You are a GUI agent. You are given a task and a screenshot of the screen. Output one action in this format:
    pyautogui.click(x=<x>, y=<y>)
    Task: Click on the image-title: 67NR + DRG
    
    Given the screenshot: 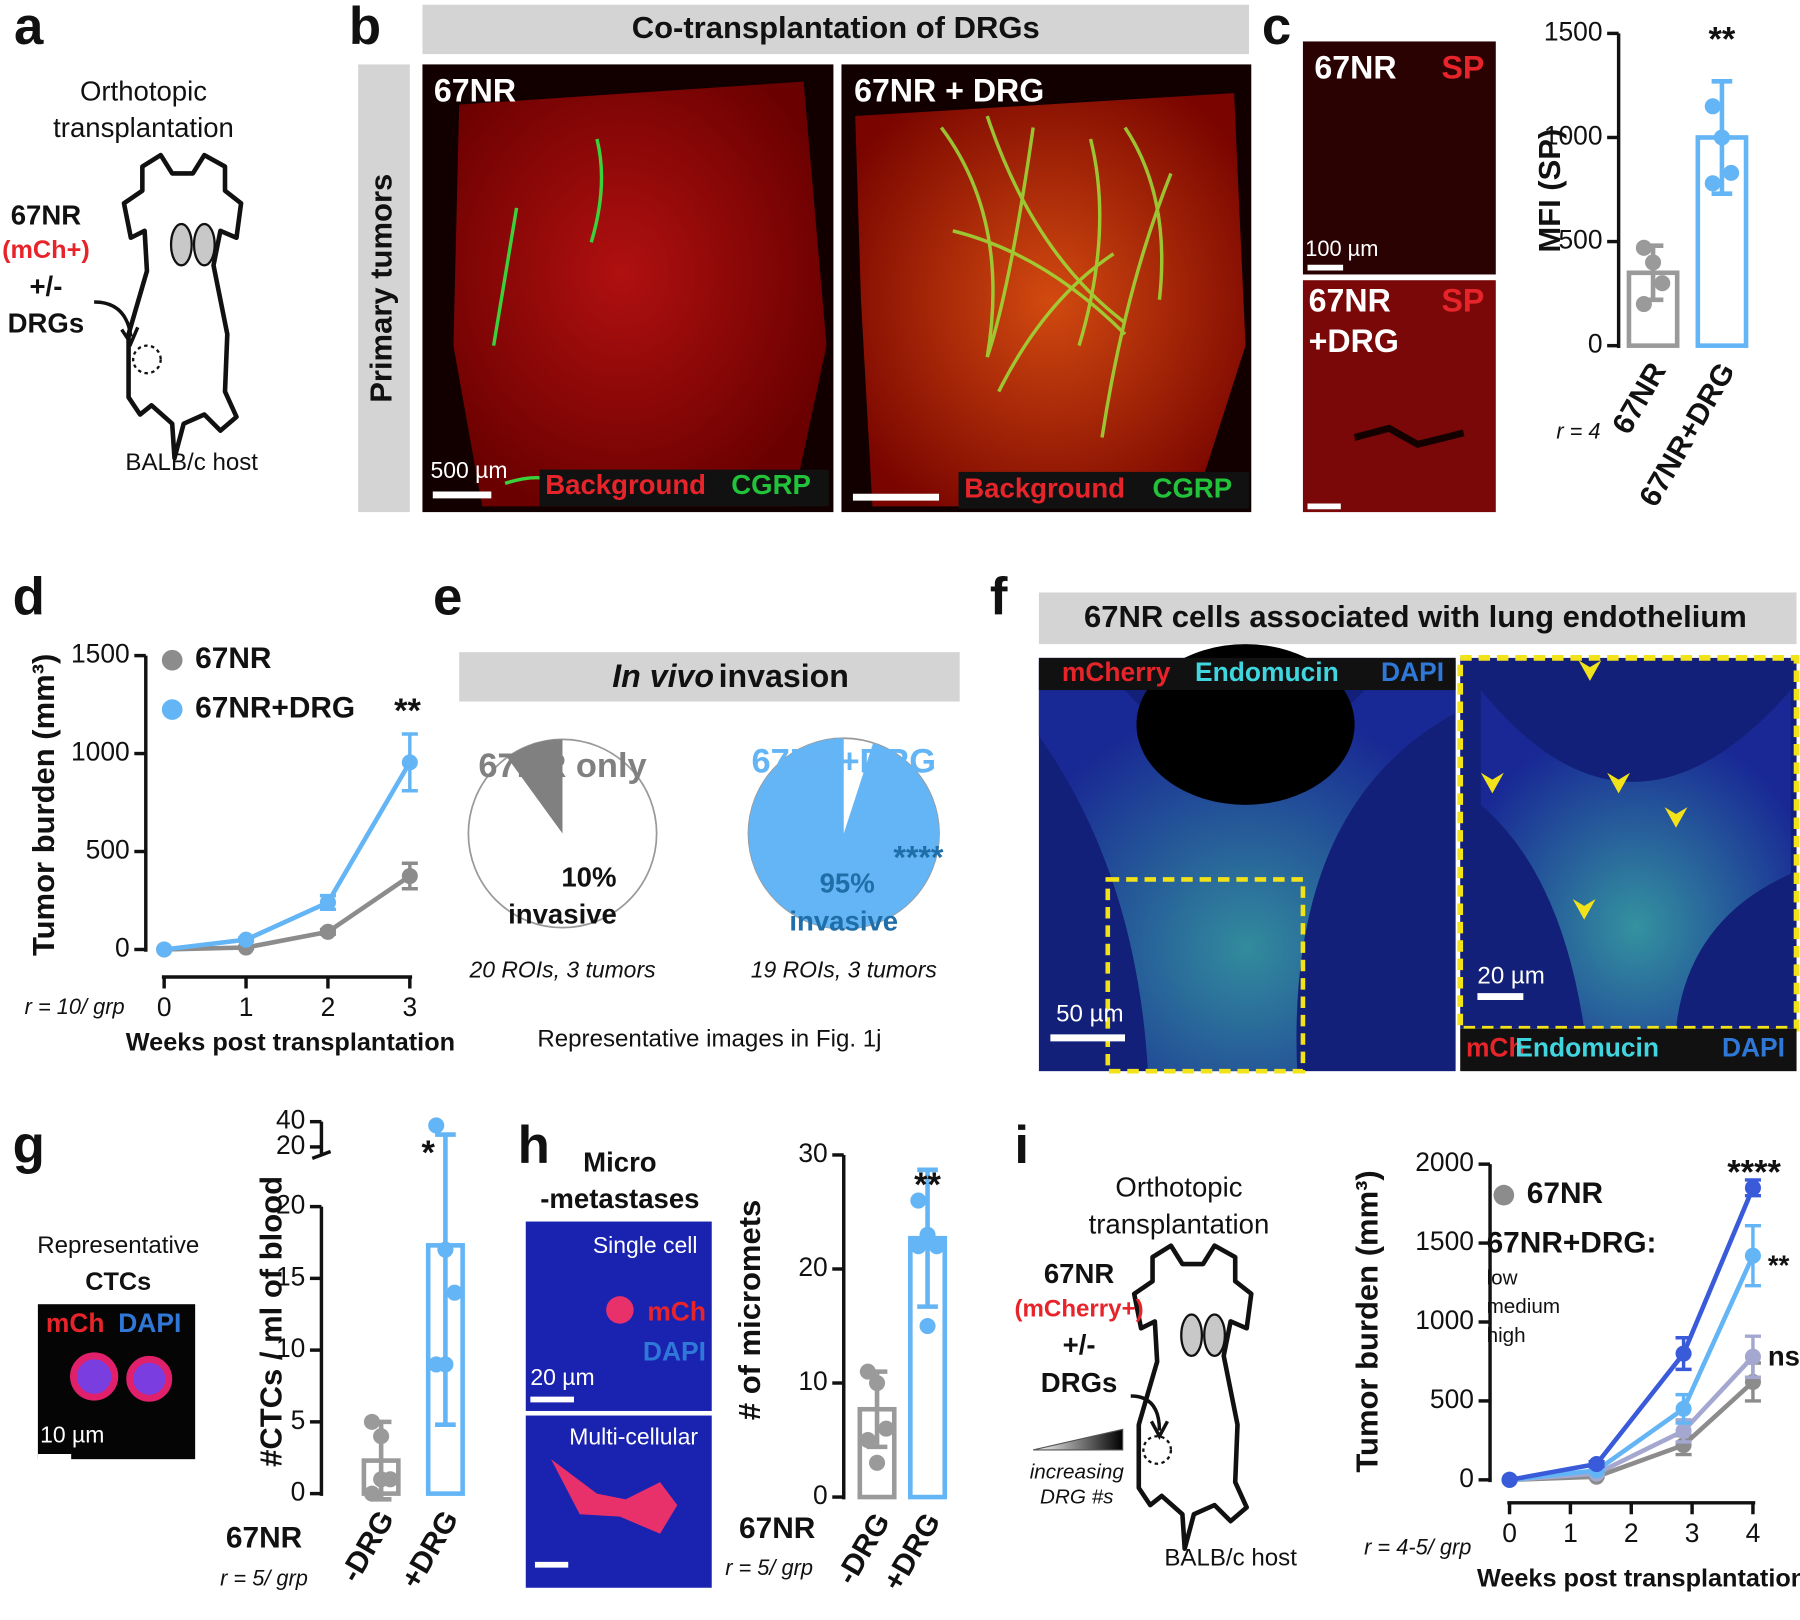 What is the action you would take?
    pyautogui.click(x=949, y=91)
    